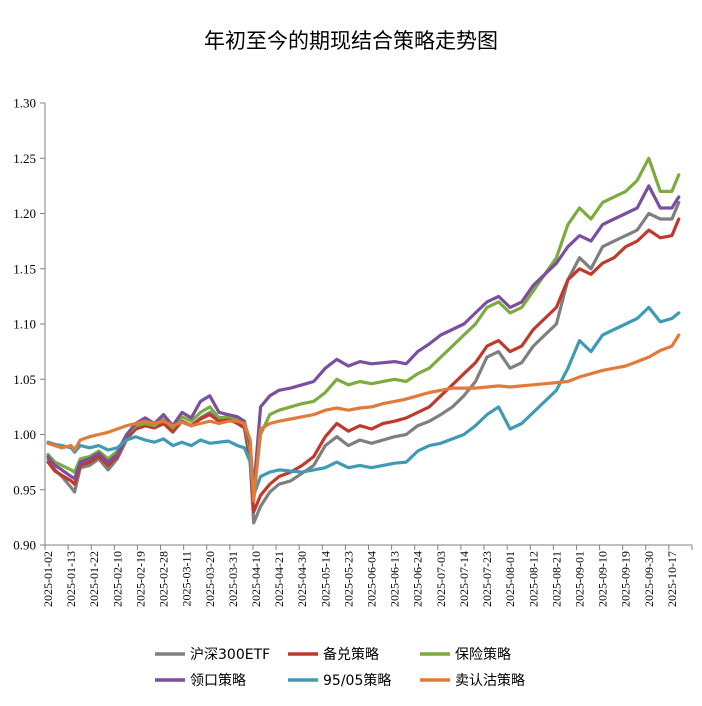 Image resolution: width=702 pixels, height=706 pixels. Describe the element at coordinates (48, 579) in the screenshot. I see `x-tick-label: 2025-01-02` at that location.